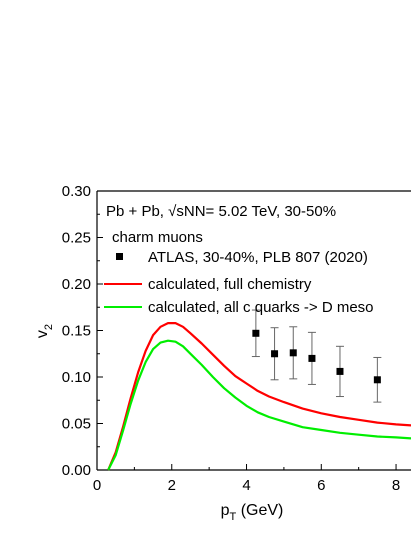  Describe the element at coordinates (76, 191) in the screenshot. I see `y-tick-label: 0.30` at that location.